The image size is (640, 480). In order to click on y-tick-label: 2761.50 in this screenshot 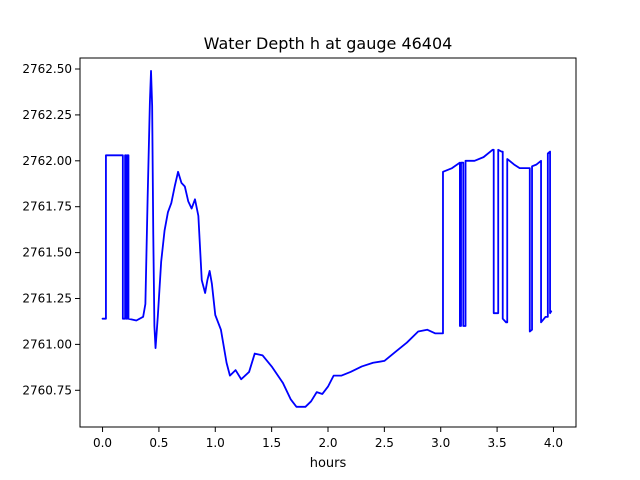, I will do `click(47, 253)`.